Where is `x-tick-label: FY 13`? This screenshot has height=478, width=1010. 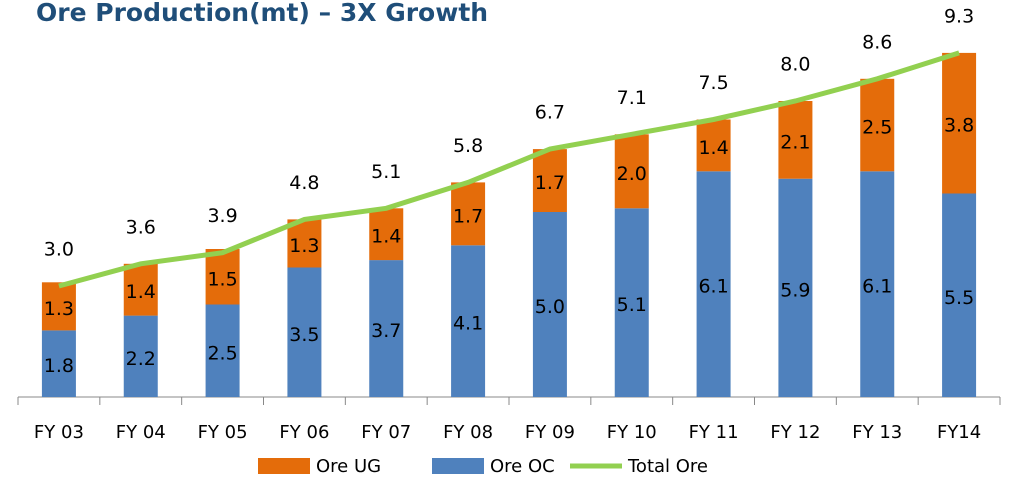 x-tick-label: FY 13 is located at coordinates (877, 432).